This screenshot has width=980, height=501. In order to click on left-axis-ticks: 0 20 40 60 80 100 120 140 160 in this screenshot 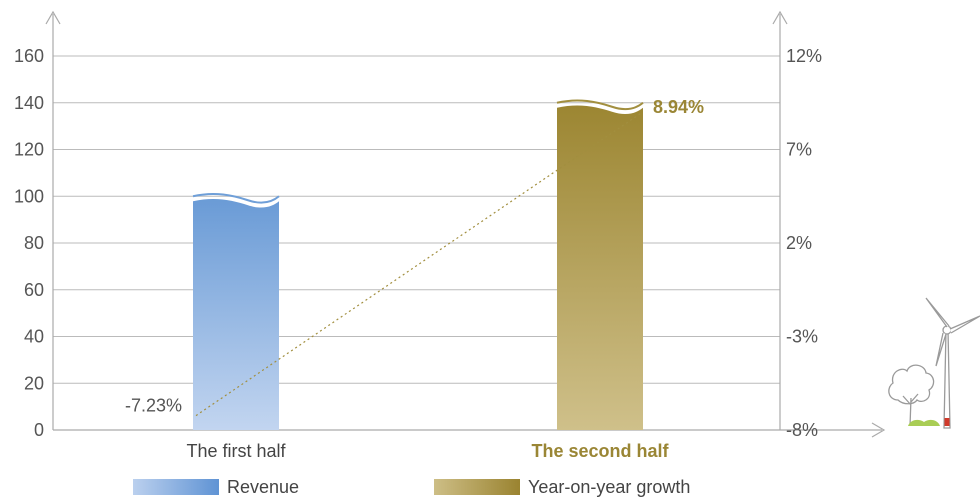, I will do `click(29, 243)`.